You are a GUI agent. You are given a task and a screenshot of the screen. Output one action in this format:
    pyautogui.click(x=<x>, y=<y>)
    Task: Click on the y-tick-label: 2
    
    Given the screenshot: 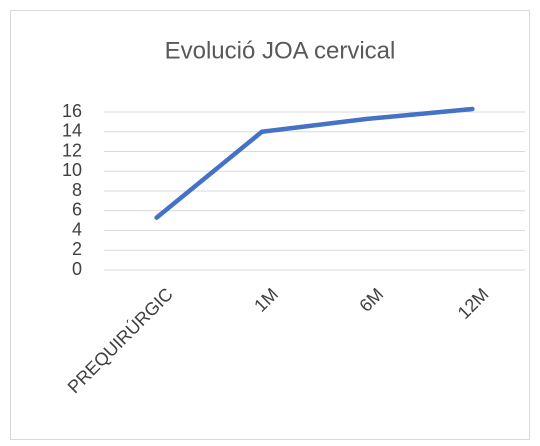 What is the action you would take?
    pyautogui.click(x=77, y=249)
    